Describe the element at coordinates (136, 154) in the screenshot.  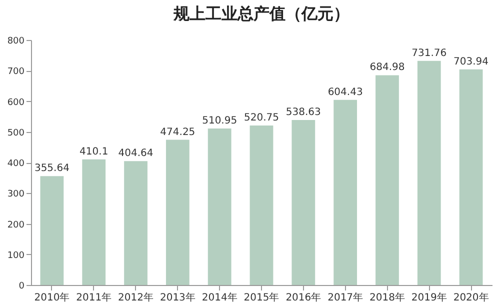
I see `data-label: 404.64` at that location.